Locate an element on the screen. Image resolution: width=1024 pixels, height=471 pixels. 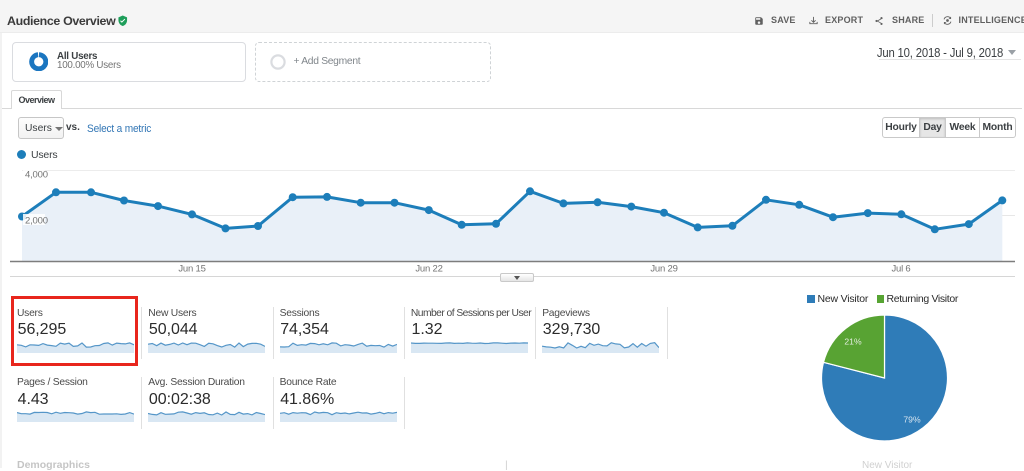
svg-text: Jun 15 is located at coordinates (191, 269).